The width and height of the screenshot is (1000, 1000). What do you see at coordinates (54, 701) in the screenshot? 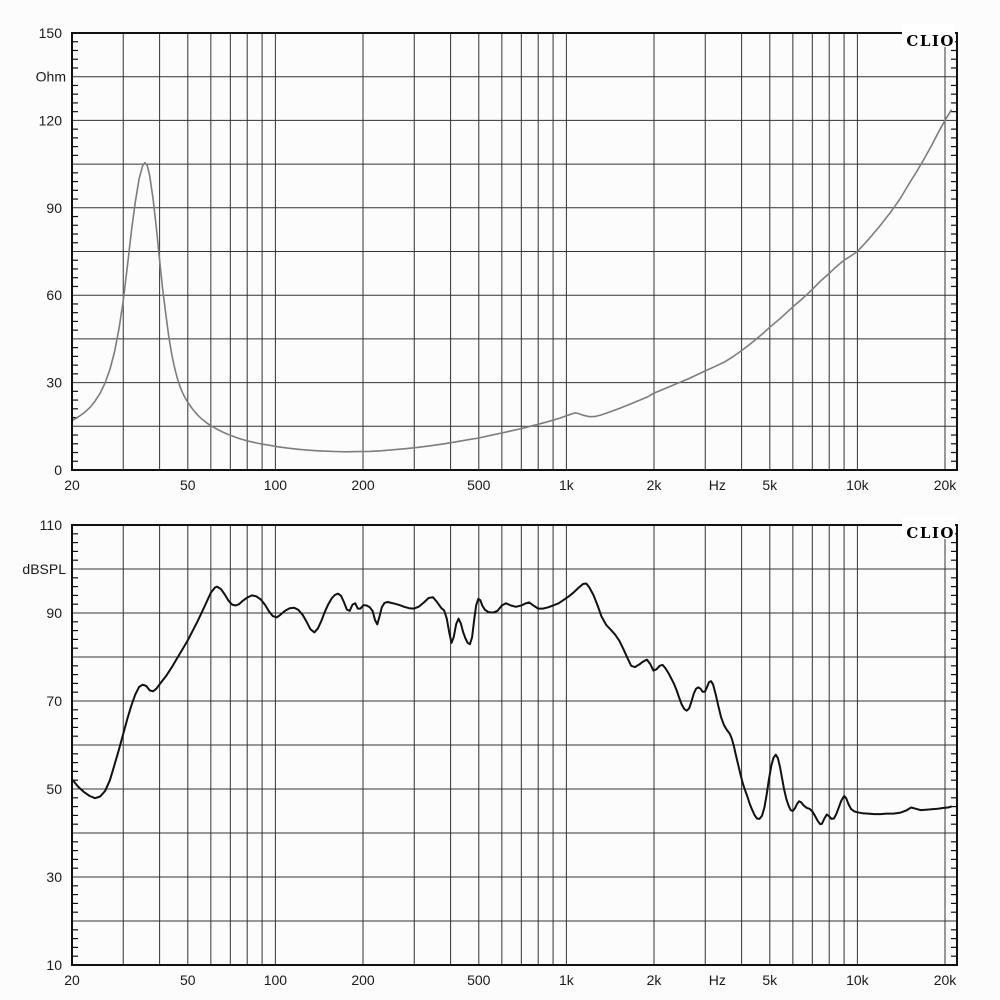
I see `y-tick-label: 70` at bounding box center [54, 701].